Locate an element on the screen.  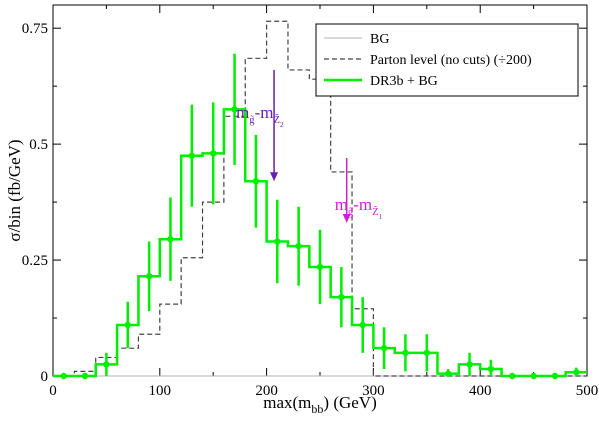
legend: BG Parton level (no cuts) (÷200) DR3b + BG is located at coordinates (447, 60).